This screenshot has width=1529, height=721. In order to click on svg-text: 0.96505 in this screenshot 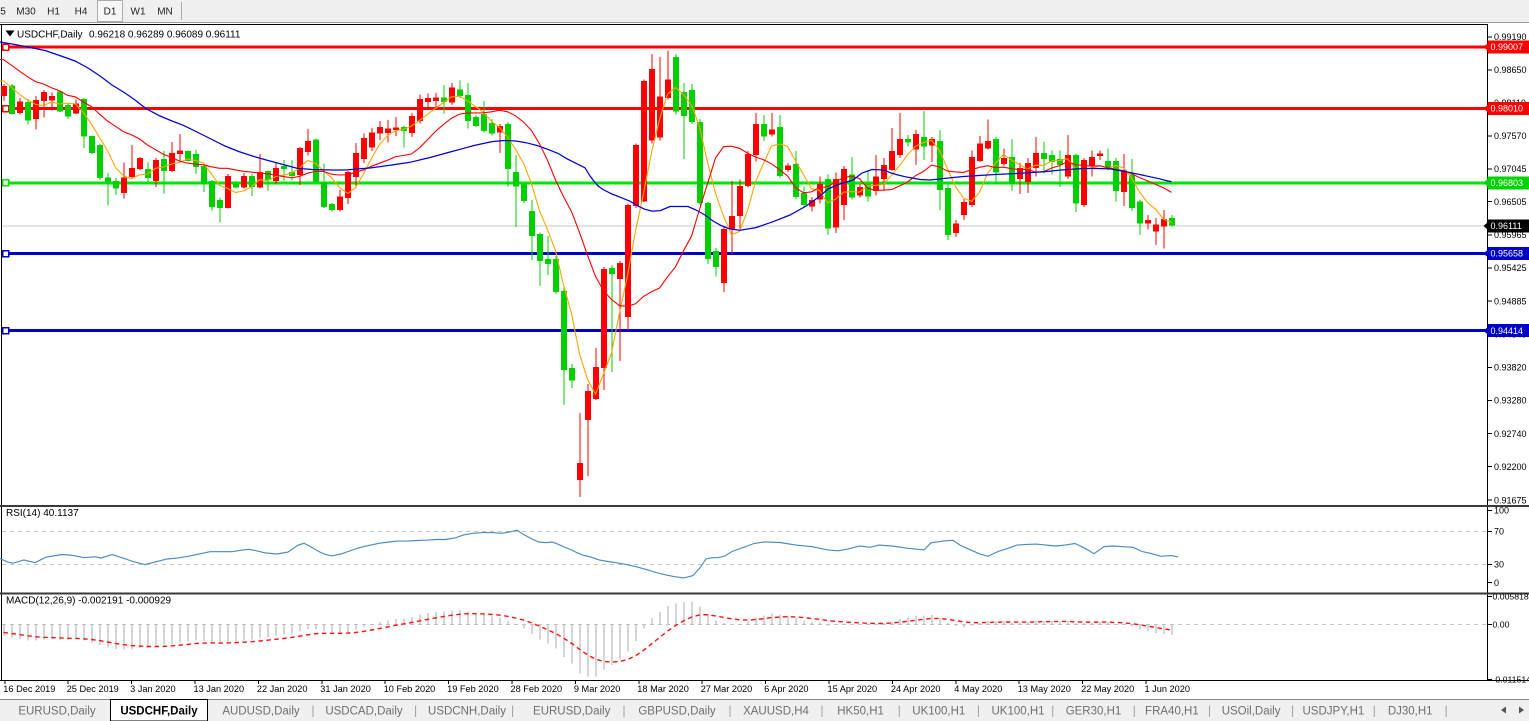, I will do `click(1510, 202)`.